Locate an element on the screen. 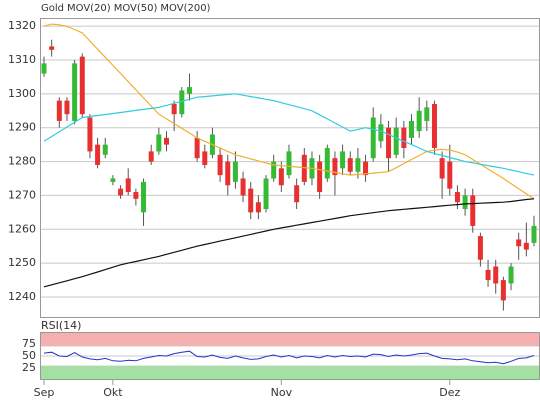  legend-item: MOV(200) is located at coordinates (185, 8).